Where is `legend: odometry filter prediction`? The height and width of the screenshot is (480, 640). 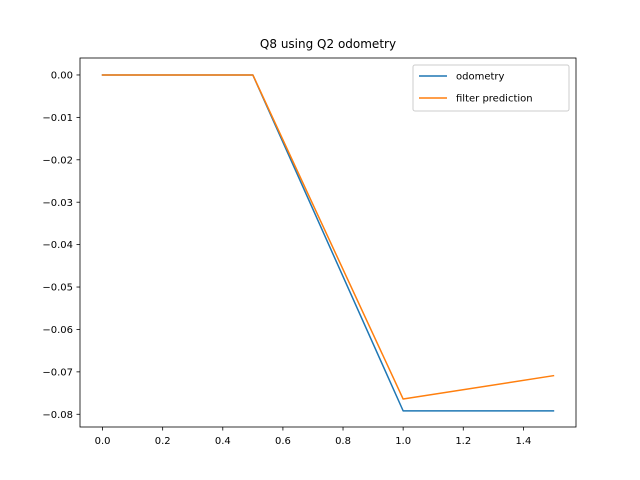 legend: odometry filter prediction is located at coordinates (491, 88).